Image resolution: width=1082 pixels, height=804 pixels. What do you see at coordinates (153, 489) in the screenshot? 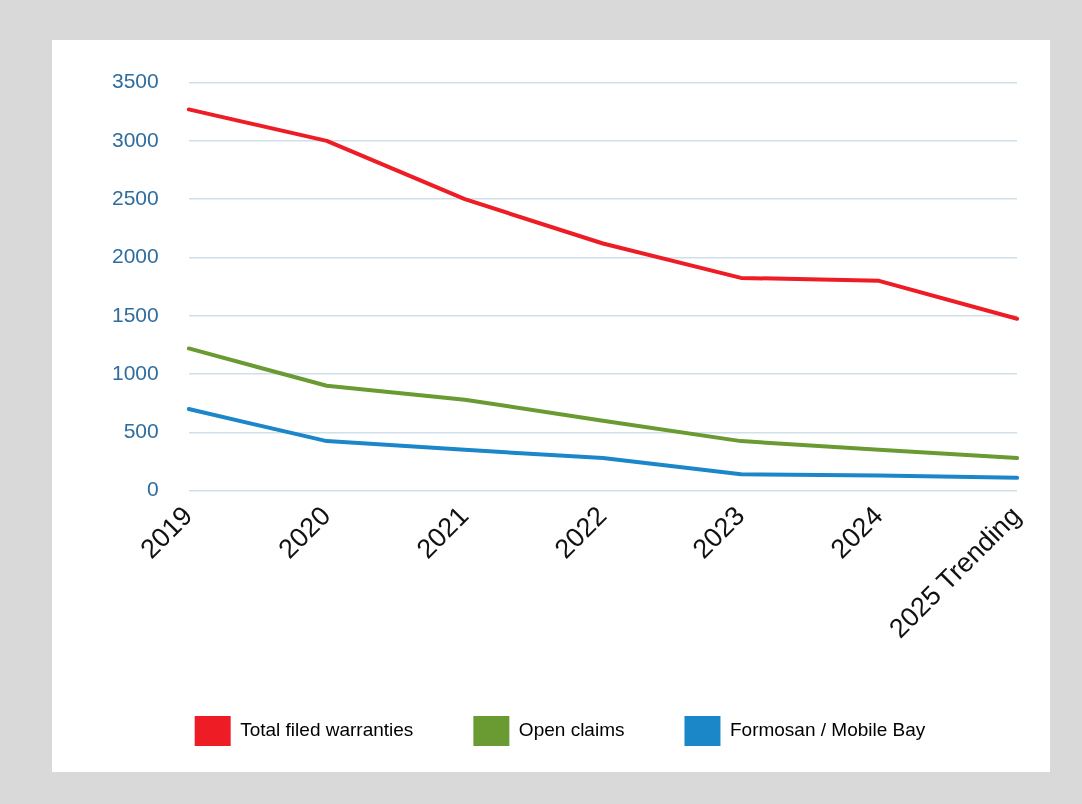
I see `y-tick-label: 0` at bounding box center [153, 489].